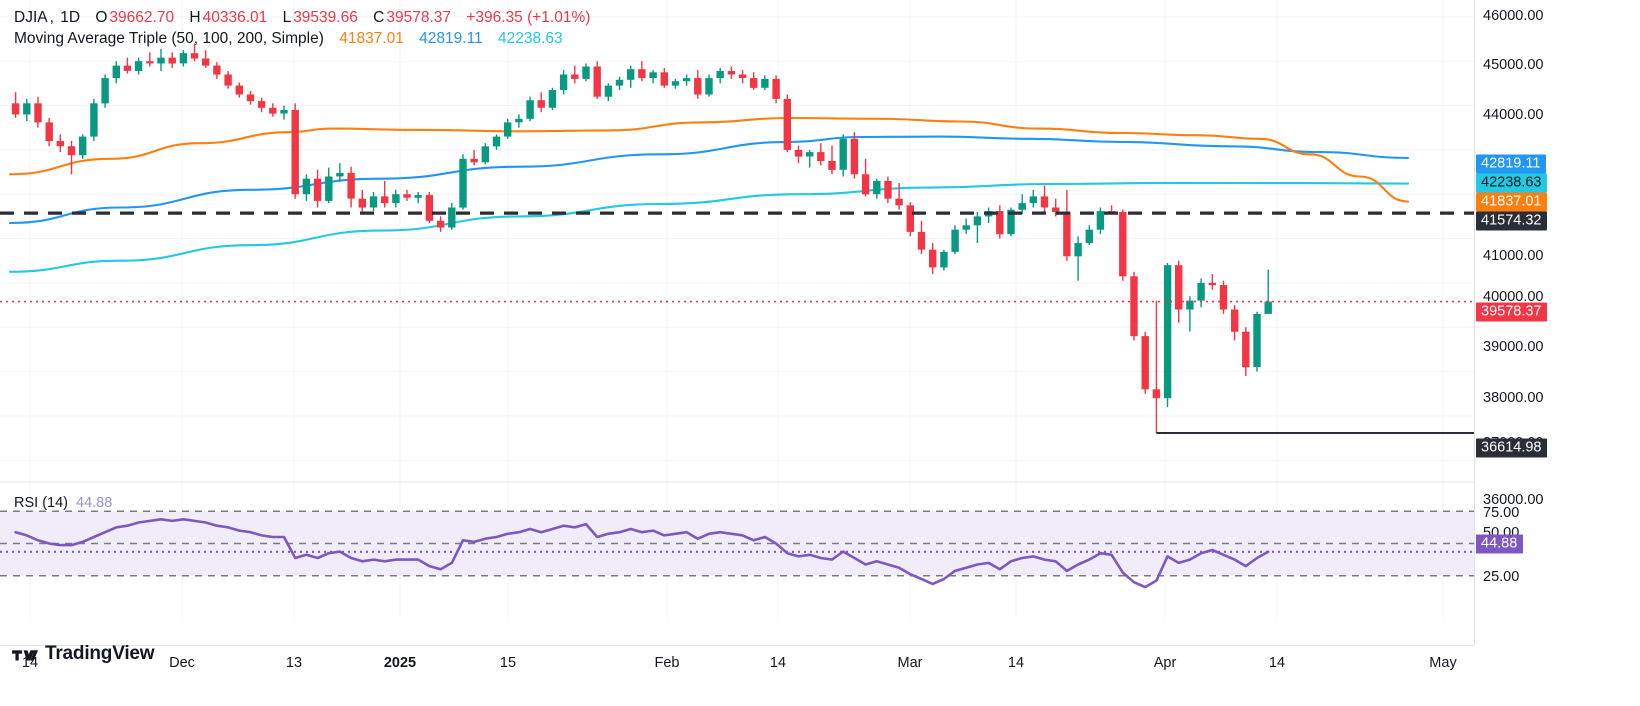  Describe the element at coordinates (70, 17) in the screenshot. I see `symbol-interval: 1D` at that location.